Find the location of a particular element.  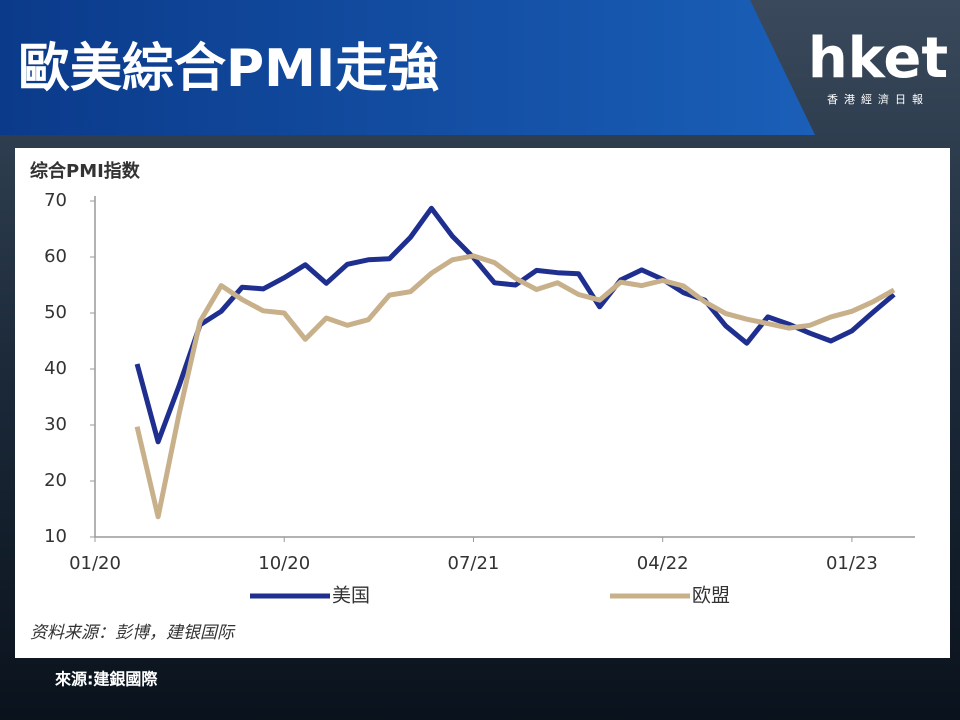

x-tick-label: 10/20 is located at coordinates (284, 563).